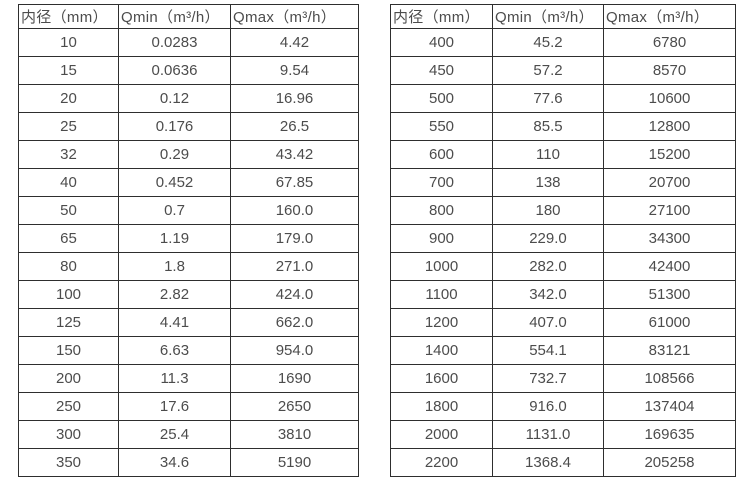  I want to click on table-row: 1600 732.7 108566, so click(563, 378).